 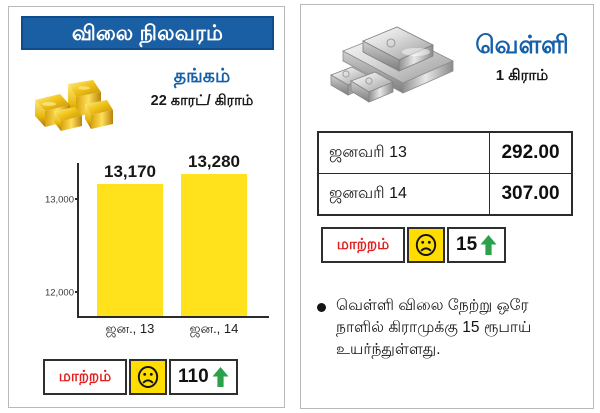 What do you see at coordinates (214, 328) in the screenshot?
I see `chart-x-tick-label: ஜன., 14` at bounding box center [214, 328].